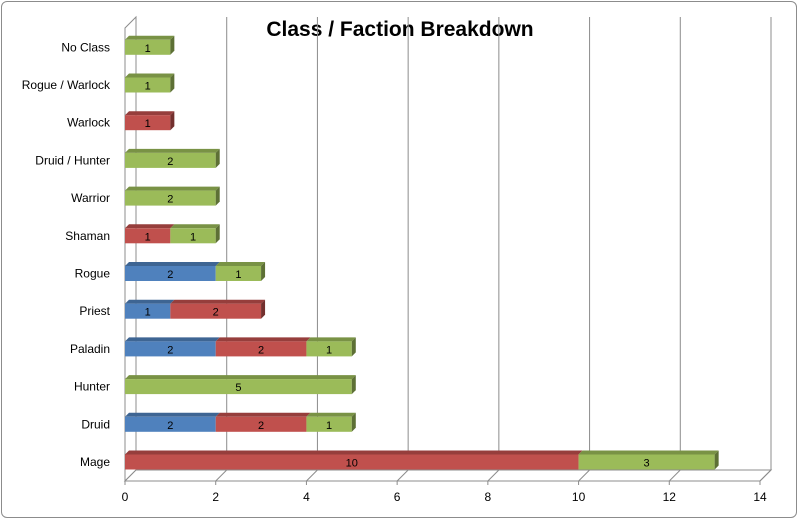  What do you see at coordinates (92, 387) in the screenshot?
I see `category-label: Hunter` at bounding box center [92, 387].